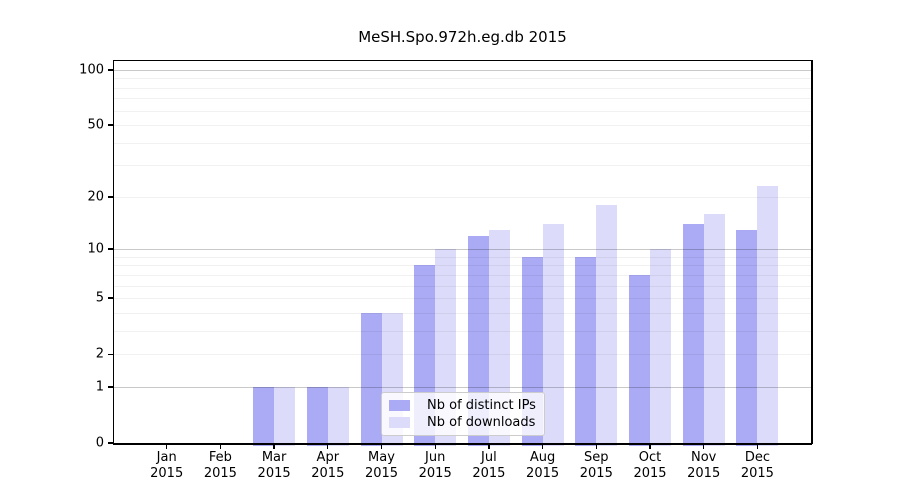  I want to click on x-tick-month: Jun, so click(435, 457).